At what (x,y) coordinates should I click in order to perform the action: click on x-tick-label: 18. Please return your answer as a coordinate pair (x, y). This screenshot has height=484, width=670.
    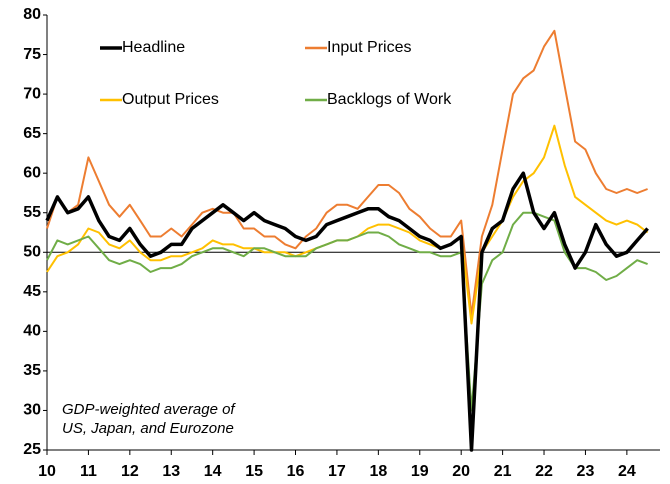
    Looking at the image, I should click on (378, 471).